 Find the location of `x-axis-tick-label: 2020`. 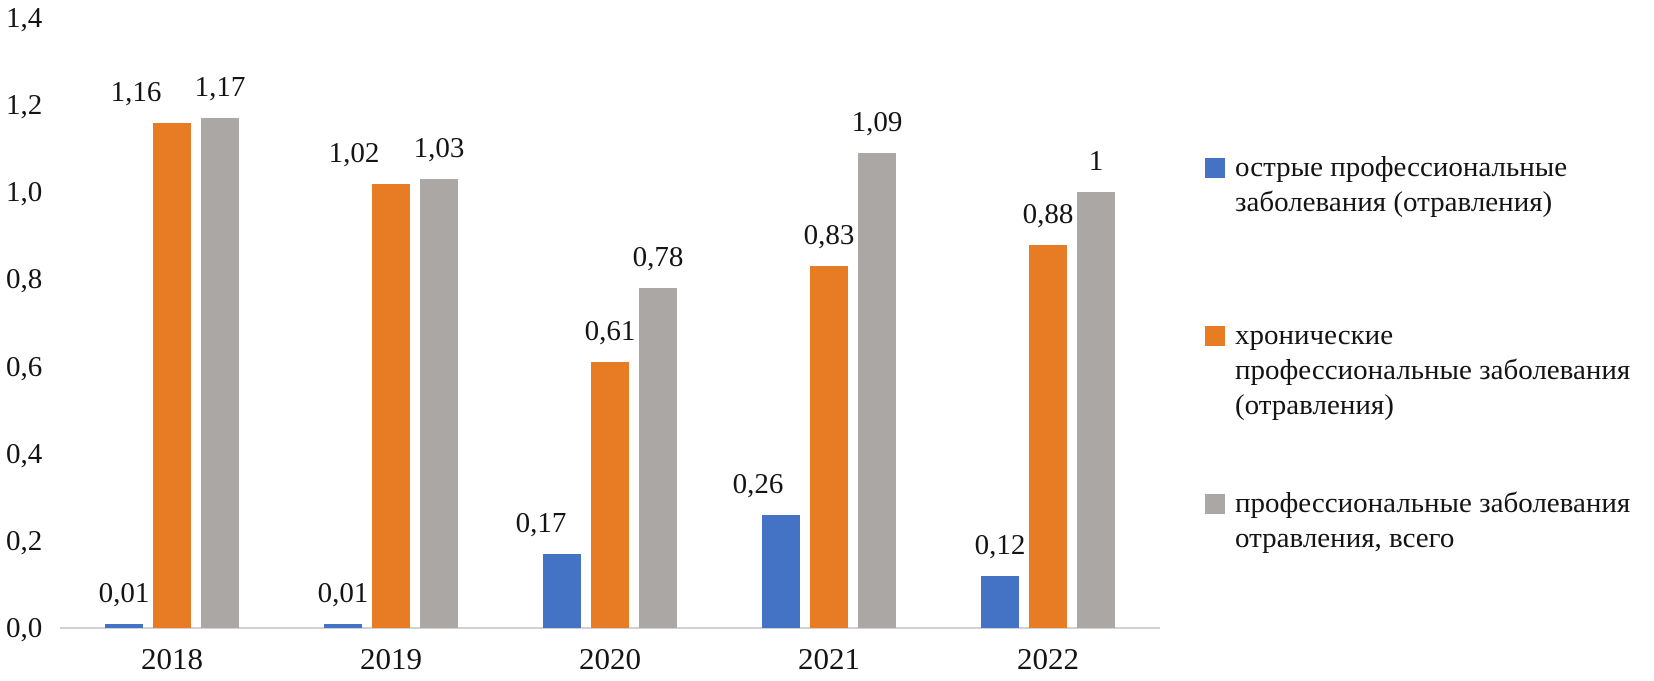

x-axis-tick-label: 2020 is located at coordinates (610, 658).